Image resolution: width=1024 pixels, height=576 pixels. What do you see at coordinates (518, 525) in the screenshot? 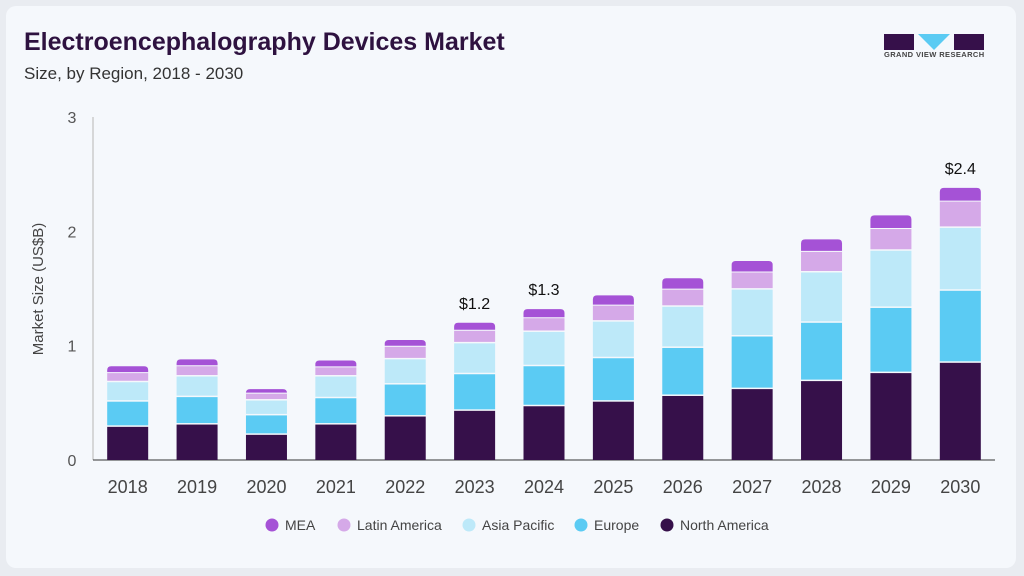
I see `legend-label: Asia Pacific` at bounding box center [518, 525].